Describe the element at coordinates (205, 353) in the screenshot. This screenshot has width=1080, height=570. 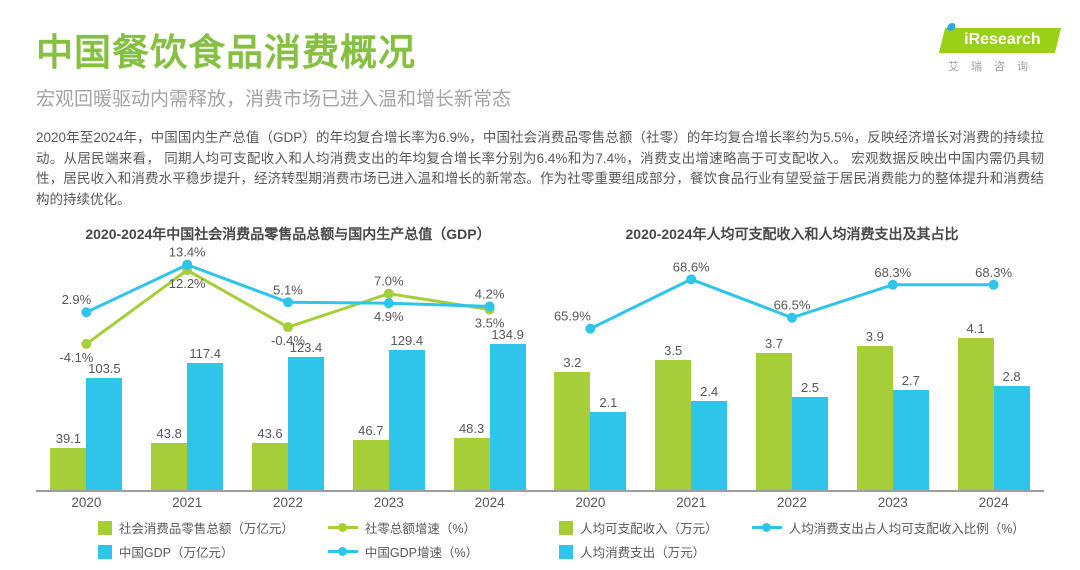
I see `bar-value-label: 117.4` at that location.